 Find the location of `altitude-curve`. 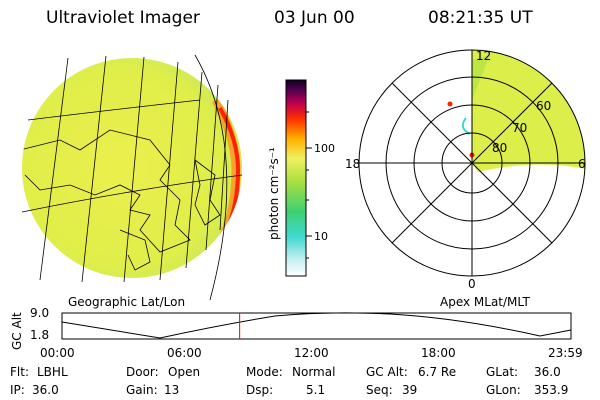

altitude-curve is located at coordinates (316, 325).